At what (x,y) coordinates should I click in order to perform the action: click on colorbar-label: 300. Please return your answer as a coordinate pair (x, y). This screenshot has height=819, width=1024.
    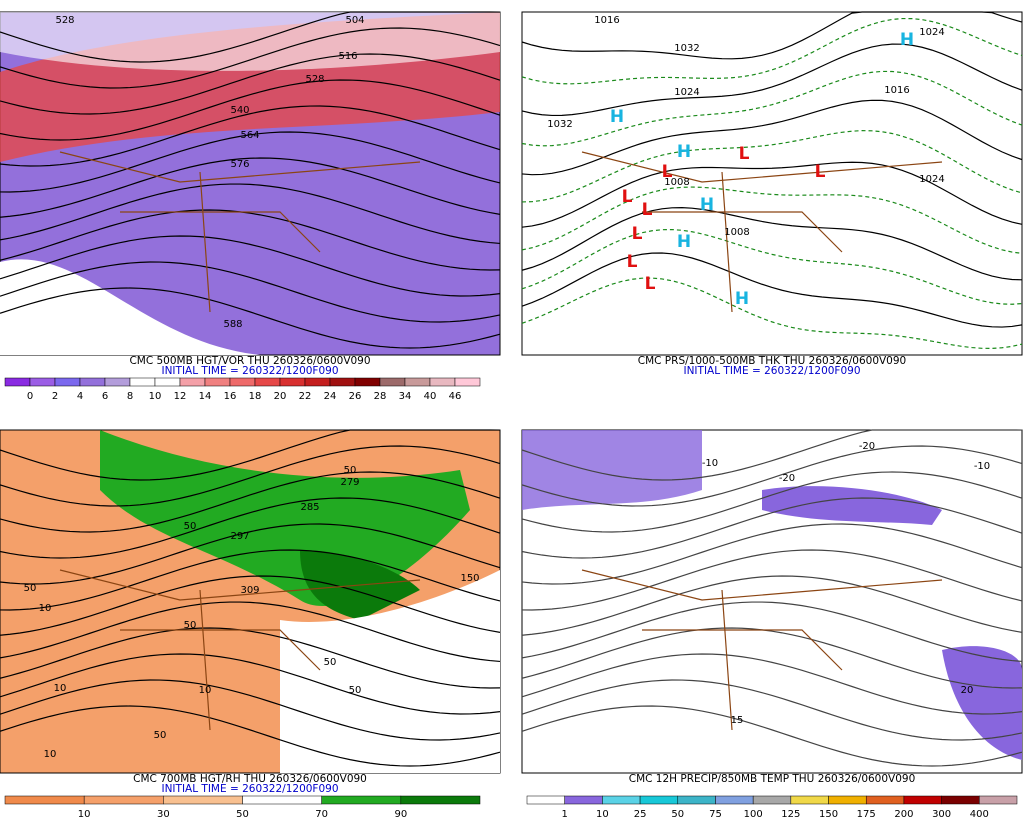
    Looking at the image, I should click on (941, 814).